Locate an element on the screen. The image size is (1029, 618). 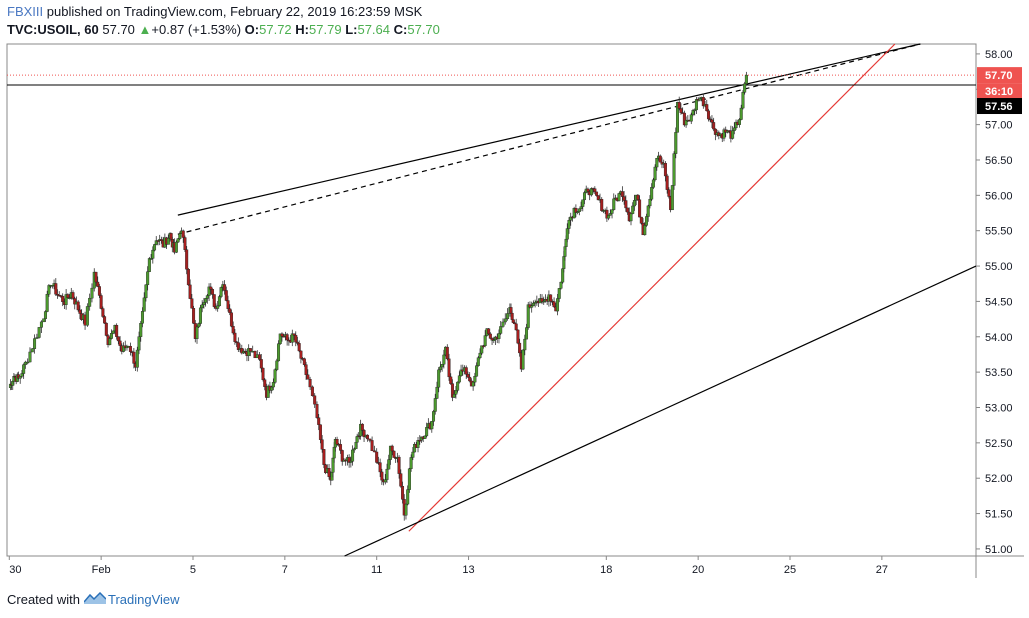
tradingview-brand-link: TradingView is located at coordinates (143, 599).